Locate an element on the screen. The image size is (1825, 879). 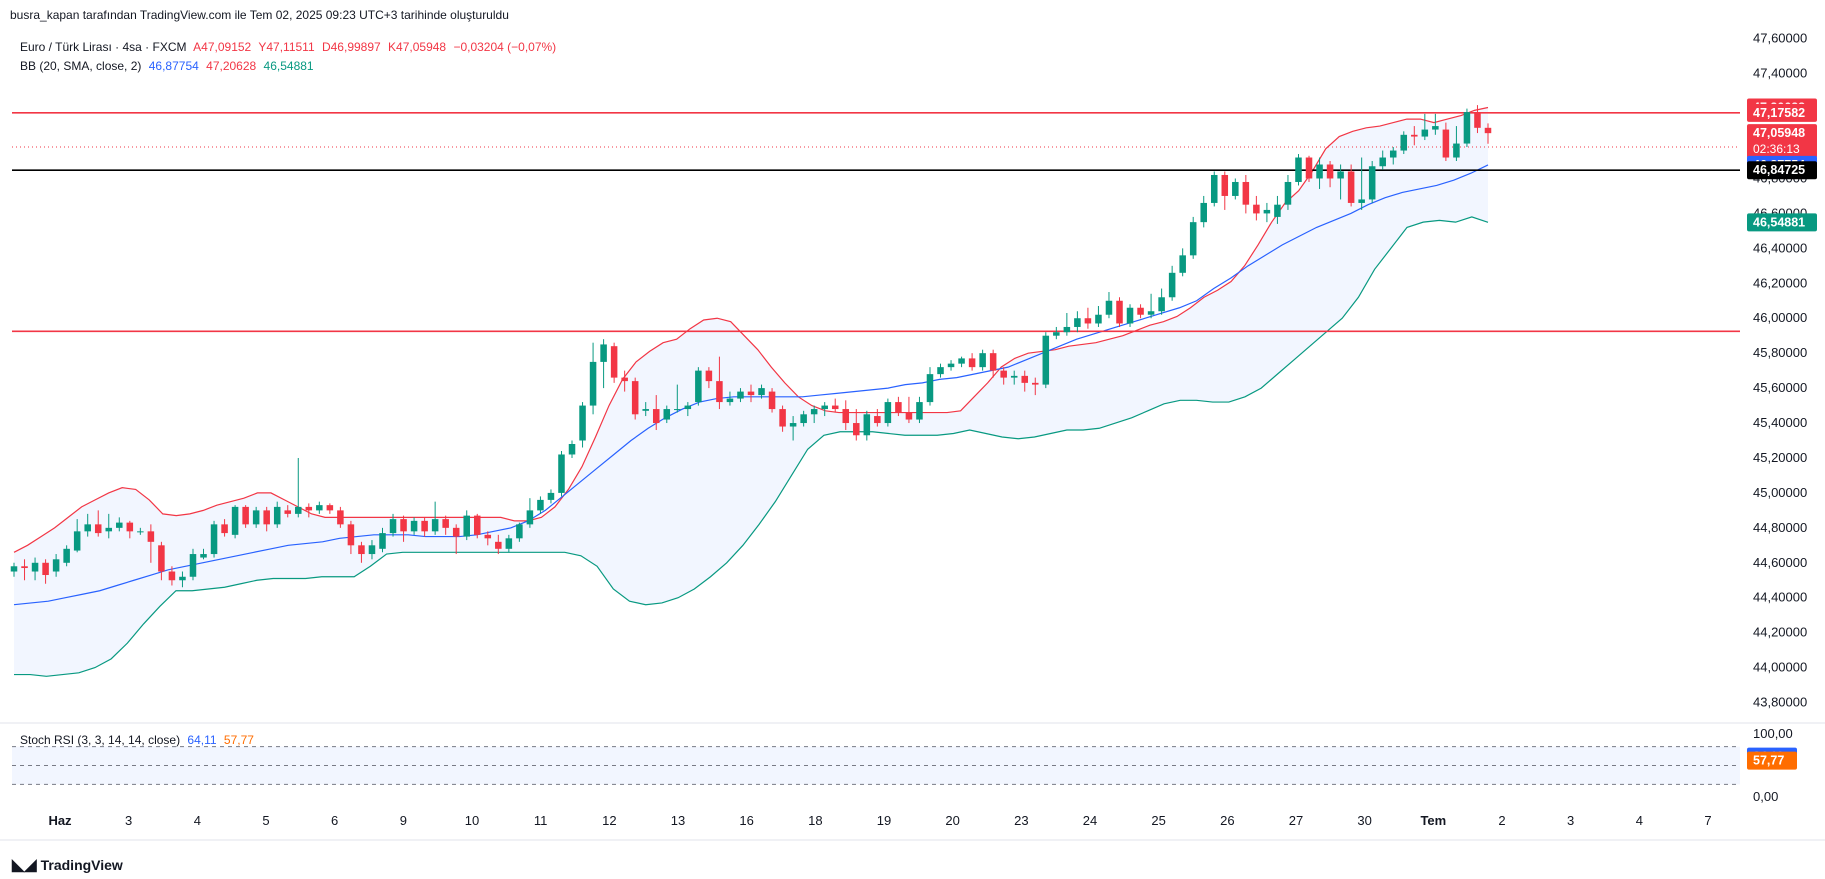
price-tick-label: 44,60000 is located at coordinates (1780, 562).